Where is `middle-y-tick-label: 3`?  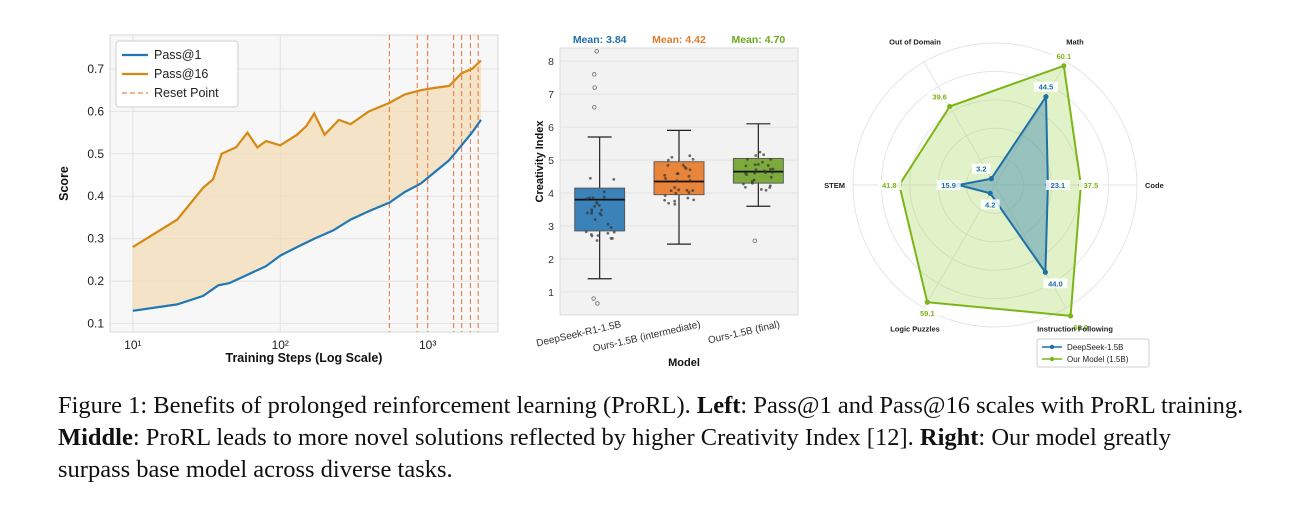
middle-y-tick-label: 3 is located at coordinates (551, 227).